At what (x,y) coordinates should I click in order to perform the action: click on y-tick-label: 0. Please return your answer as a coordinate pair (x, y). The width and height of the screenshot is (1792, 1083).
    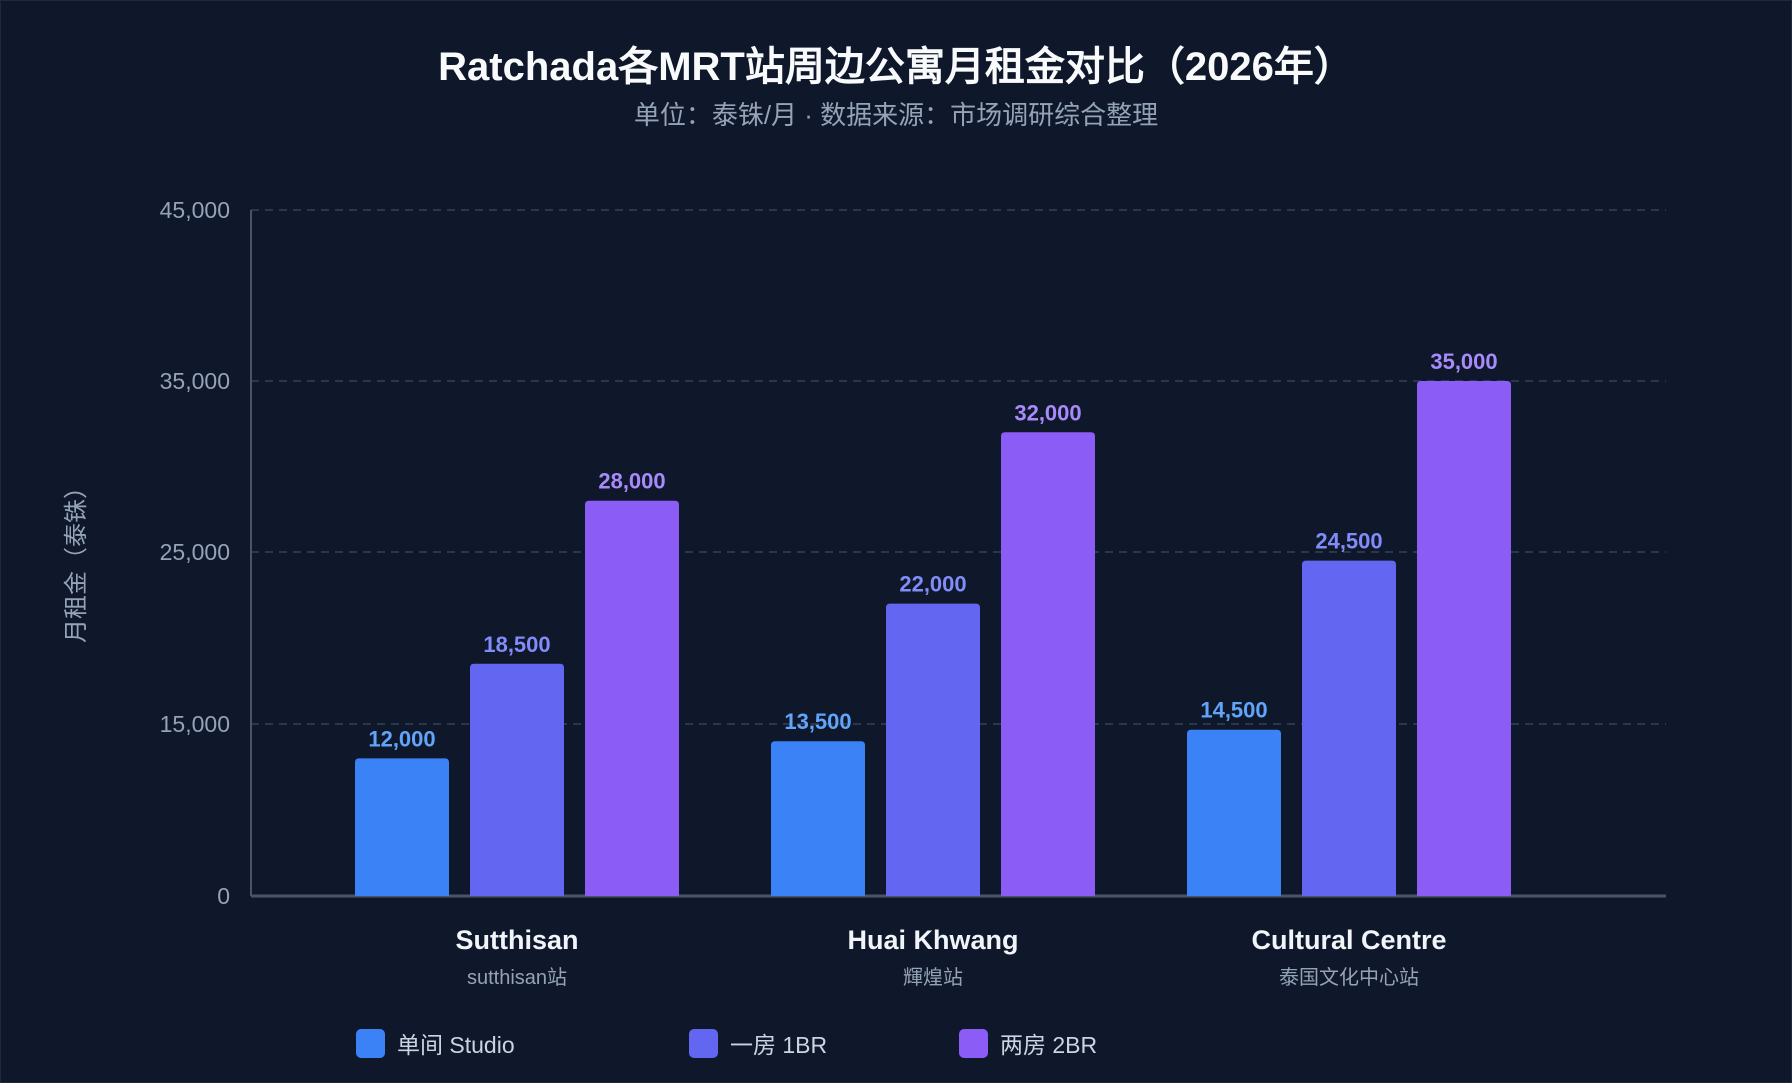
    Looking at the image, I should click on (223, 896).